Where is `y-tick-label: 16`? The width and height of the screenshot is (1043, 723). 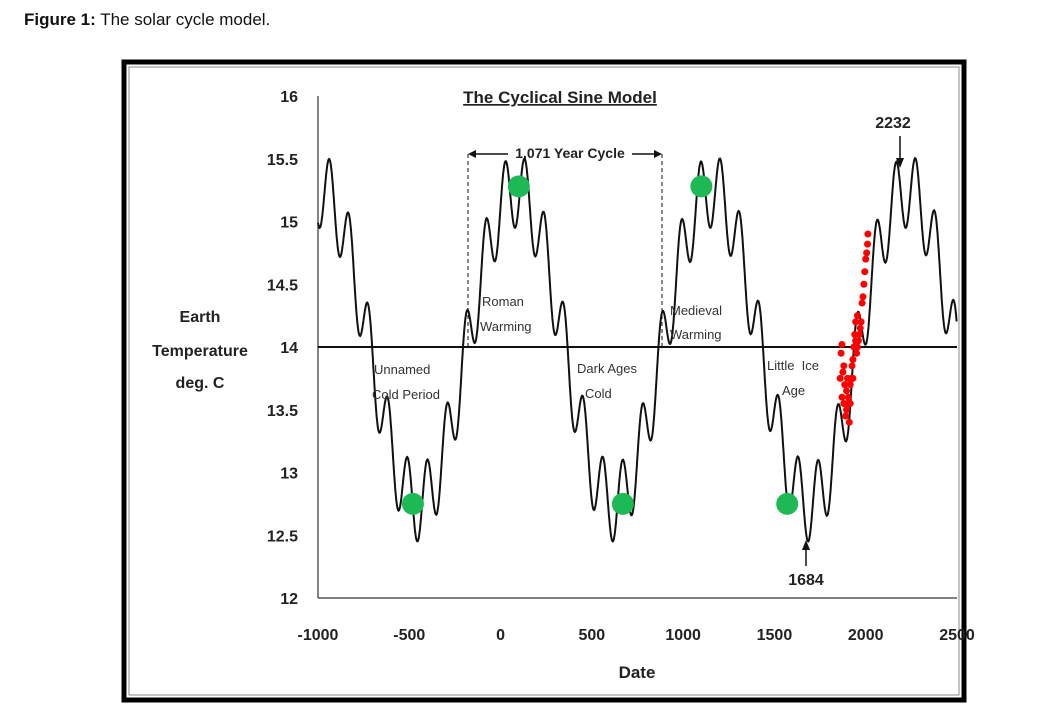
y-tick-label: 16 is located at coordinates (289, 97).